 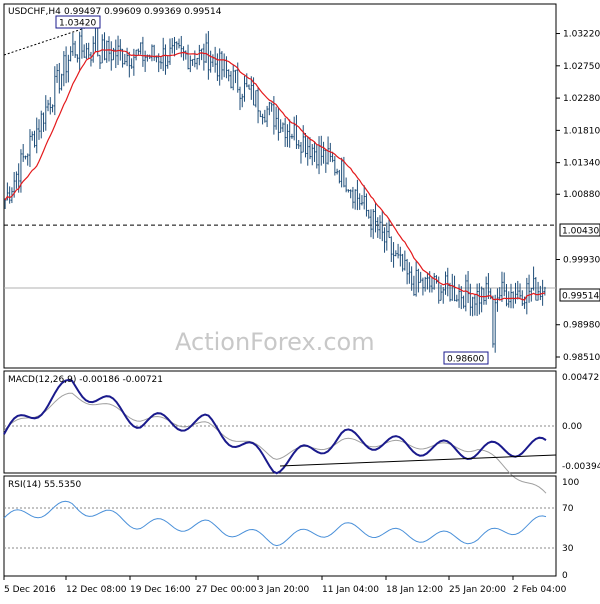 What do you see at coordinates (581, 67) in the screenshot?
I see `price-tick-label: 1.02750` at bounding box center [581, 67].